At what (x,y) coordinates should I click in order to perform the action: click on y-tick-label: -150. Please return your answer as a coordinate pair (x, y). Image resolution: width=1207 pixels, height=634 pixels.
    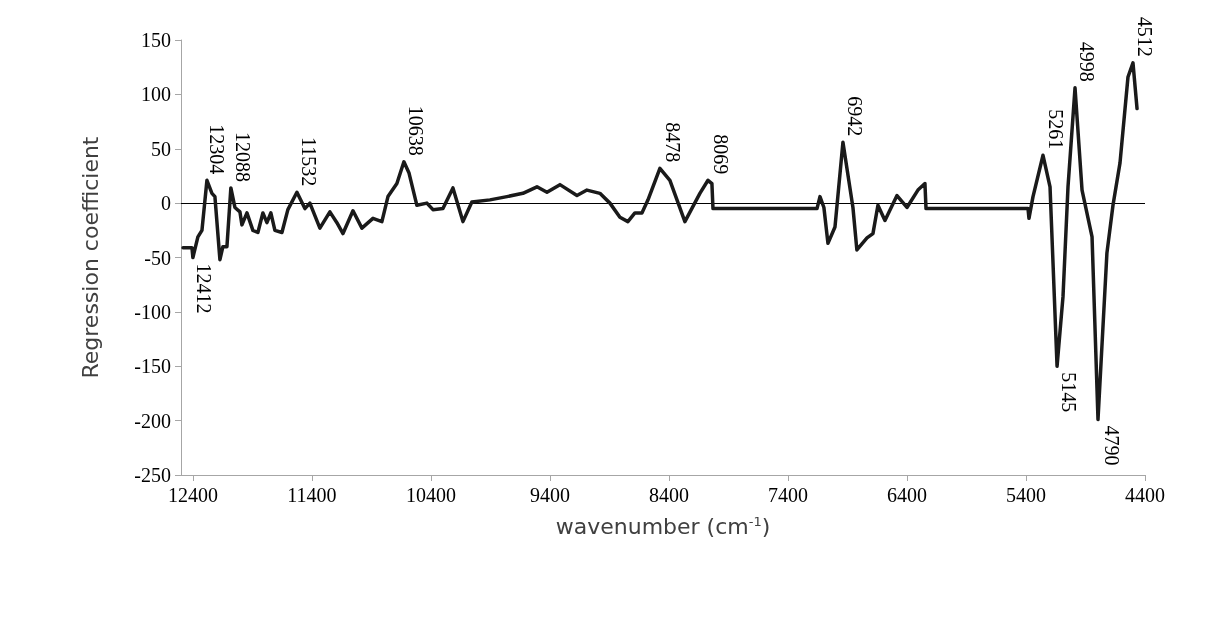
    Looking at the image, I should click on (152, 366).